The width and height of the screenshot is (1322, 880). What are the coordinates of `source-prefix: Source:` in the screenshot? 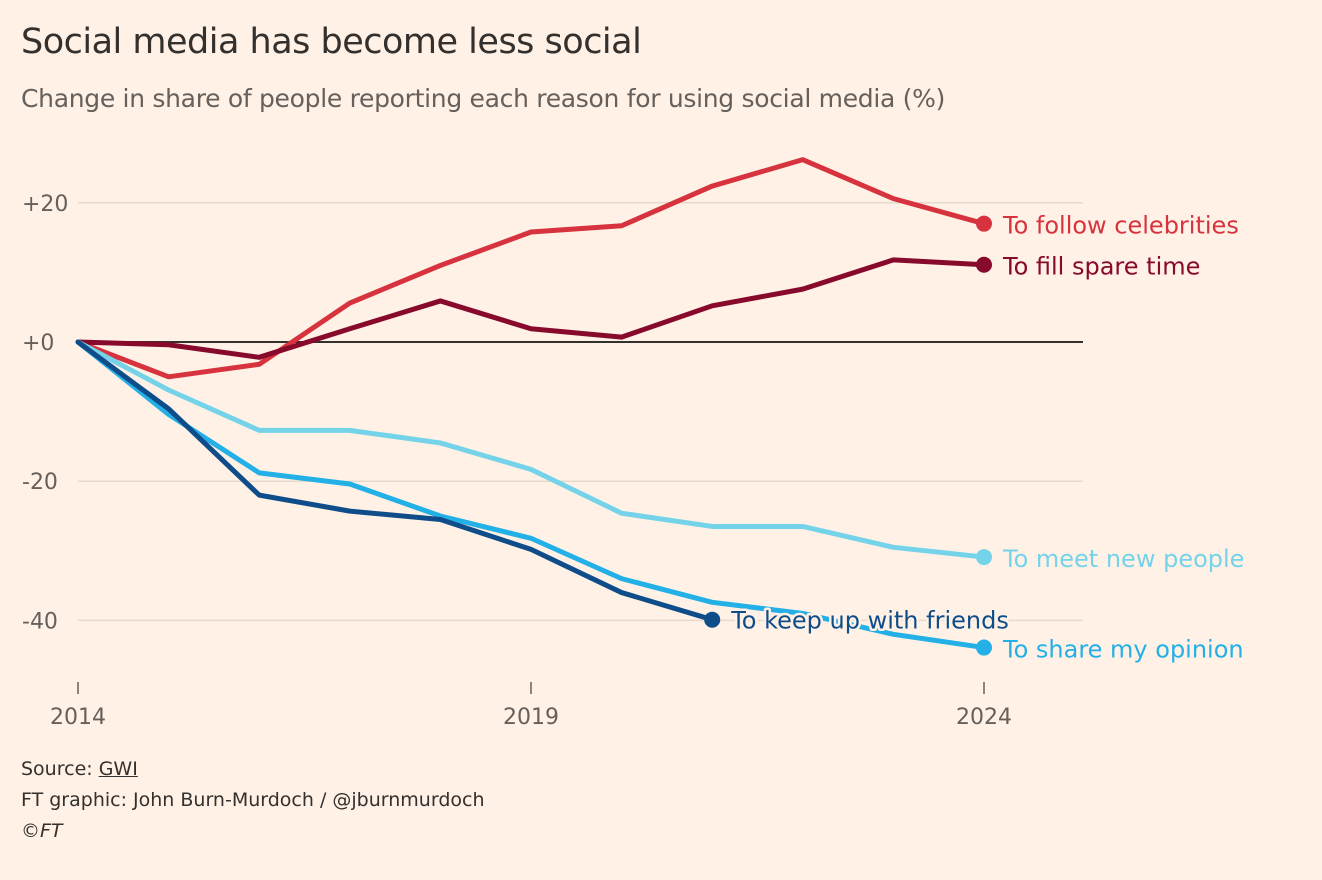 It's located at (60, 769).